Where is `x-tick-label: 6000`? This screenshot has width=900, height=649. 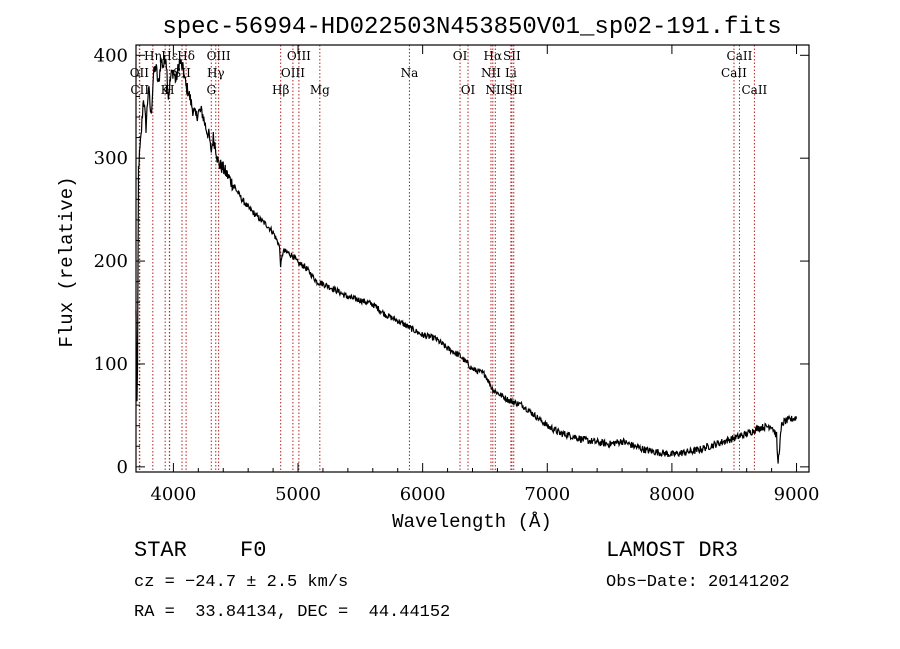
x-tick-label: 6000 is located at coordinates (423, 494).